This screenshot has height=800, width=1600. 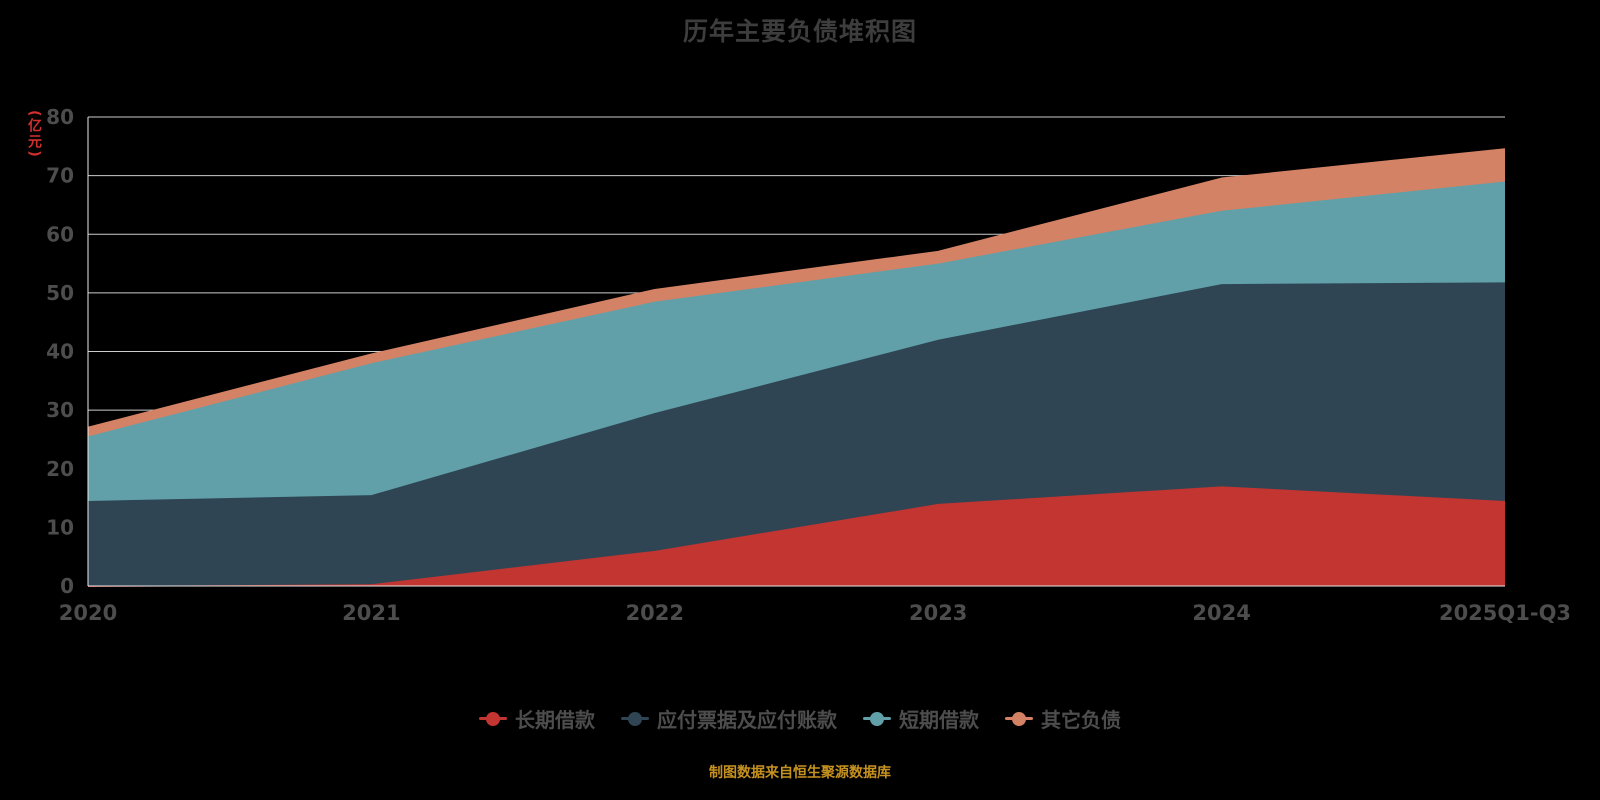 I want to click on legend-item-other-liabilities: 其它负债, so click(x=1063, y=718).